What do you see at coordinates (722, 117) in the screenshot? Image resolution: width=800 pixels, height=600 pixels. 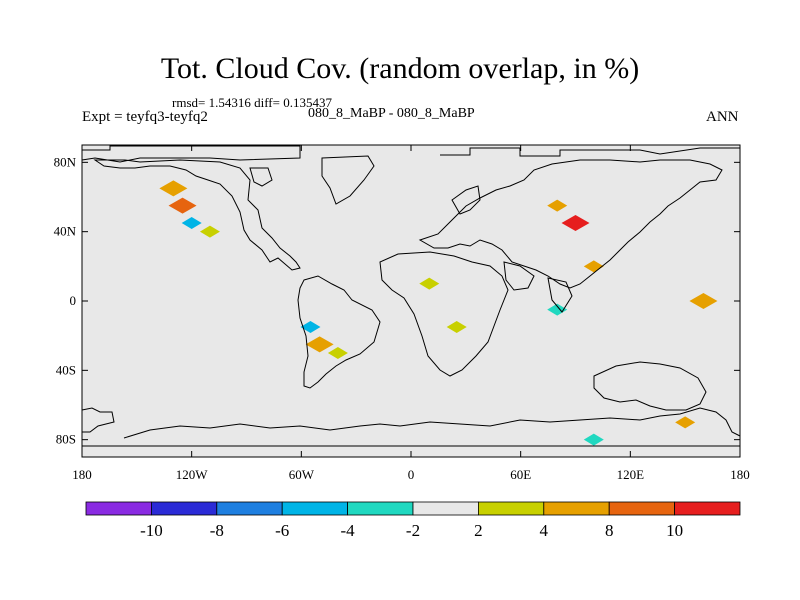 I see `season-label: ANN` at bounding box center [722, 117].